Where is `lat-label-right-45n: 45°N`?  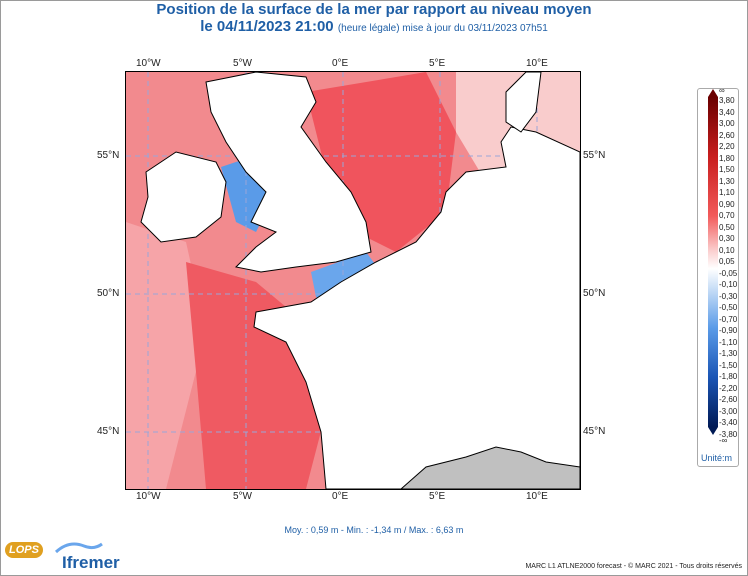 lat-label-right-45n: 45°N is located at coordinates (594, 431).